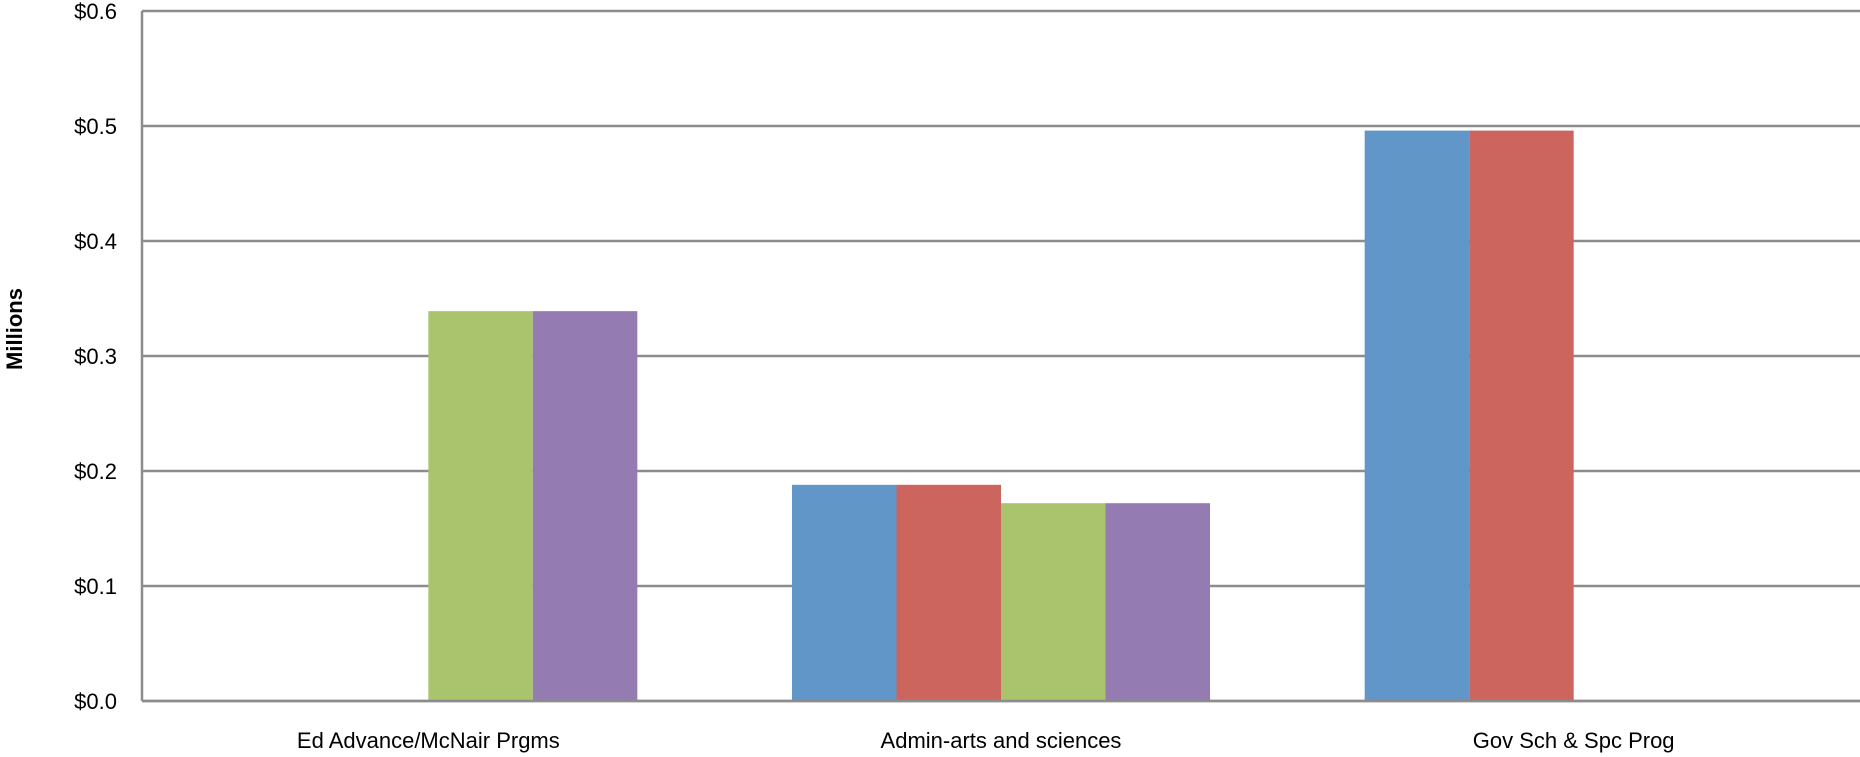 This screenshot has width=1860, height=757. Describe the element at coordinates (95, 471) in the screenshot. I see `y-tick-label: $0.2` at that location.